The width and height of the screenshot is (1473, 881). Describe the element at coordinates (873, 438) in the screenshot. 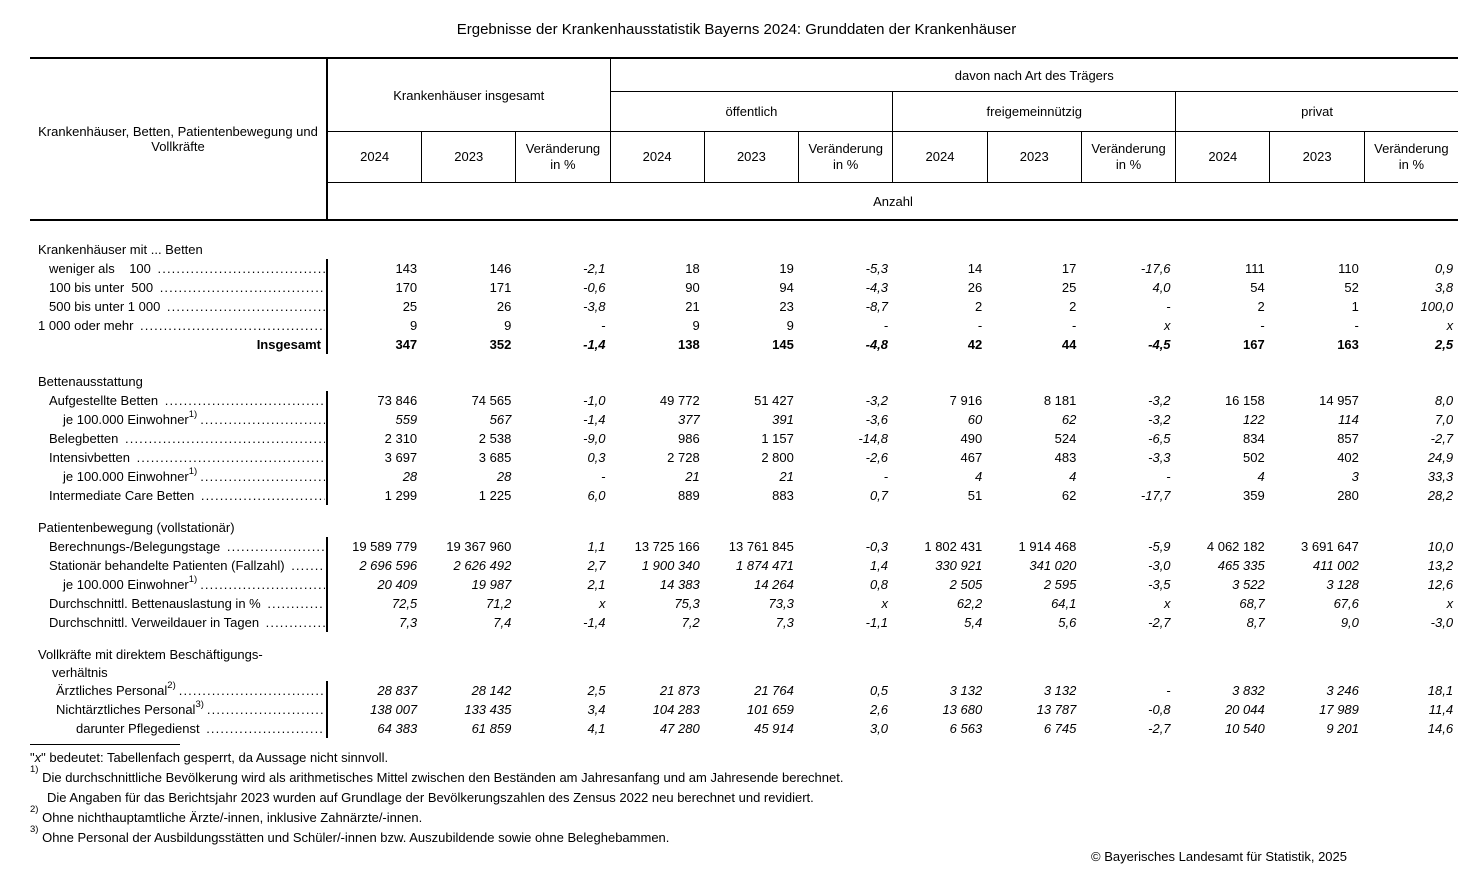

I see `value-cell: -14,8` at that location.